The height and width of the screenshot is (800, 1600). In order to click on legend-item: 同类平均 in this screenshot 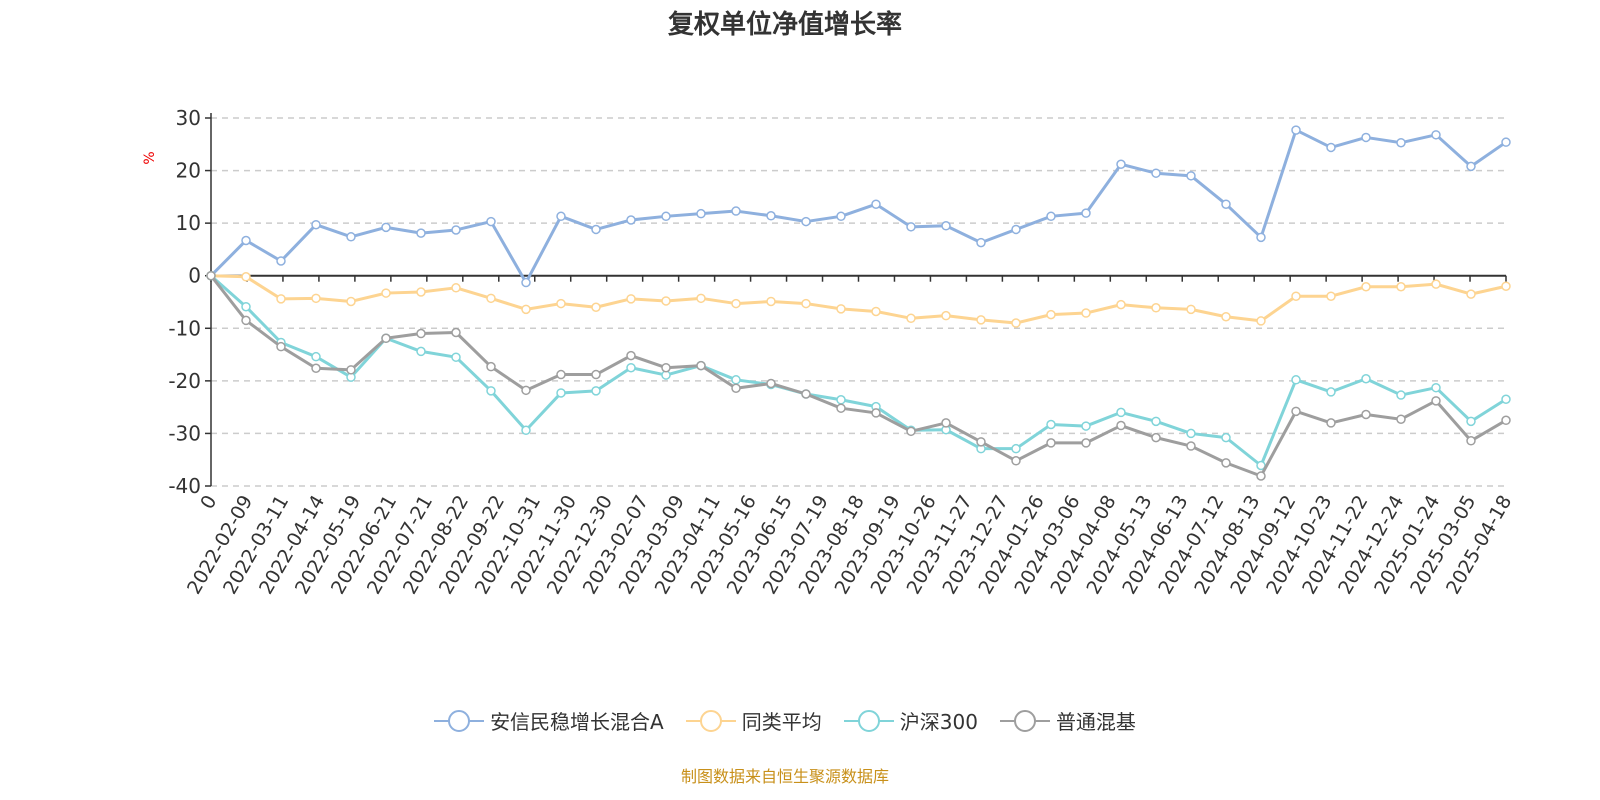, I will do `click(753, 720)`.